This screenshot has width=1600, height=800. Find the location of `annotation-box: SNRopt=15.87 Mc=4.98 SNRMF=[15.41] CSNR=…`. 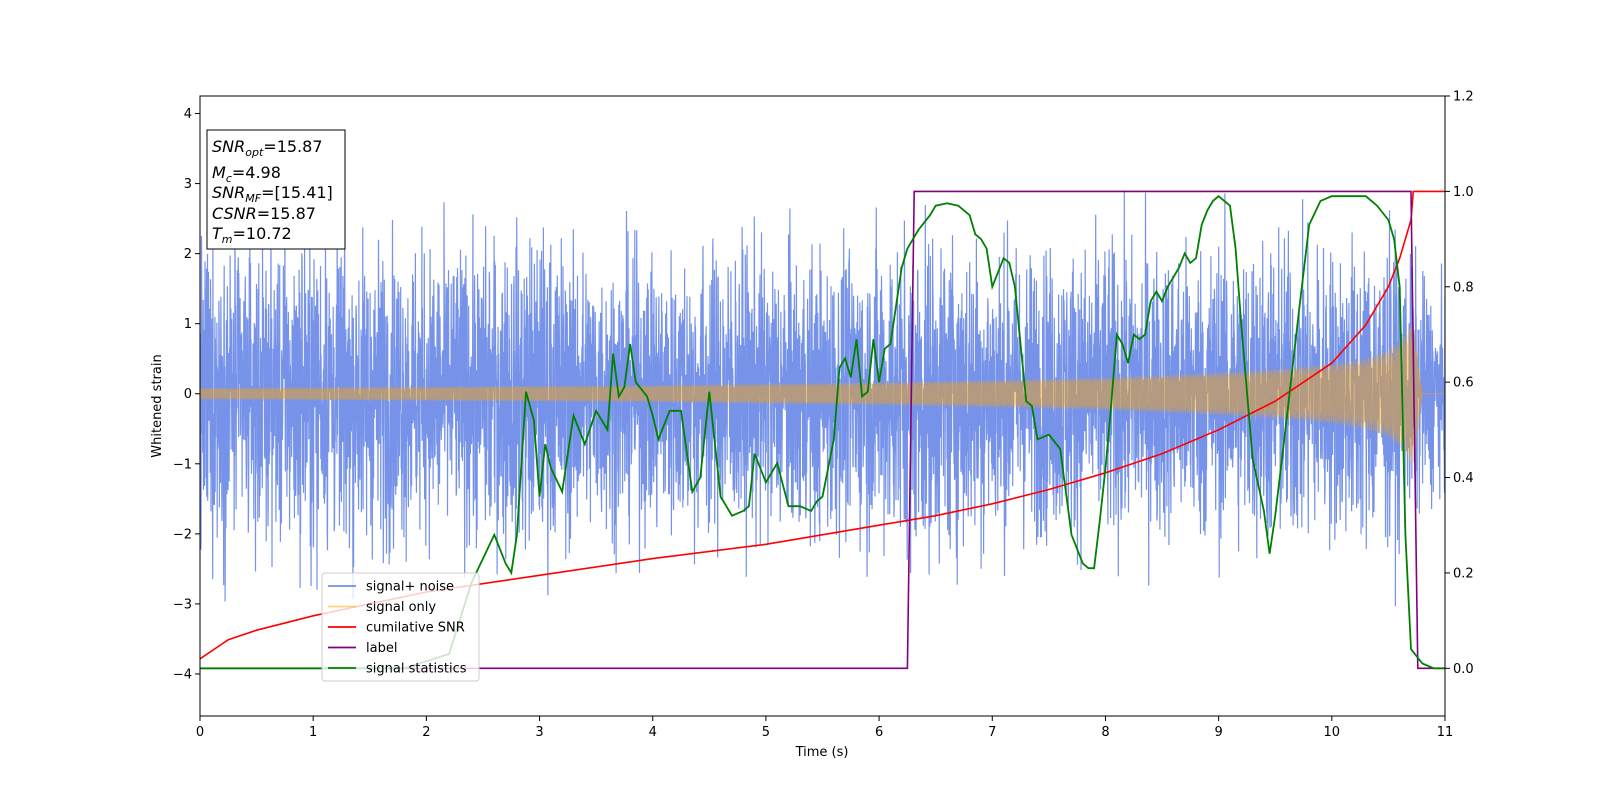

annotation-box: SNRopt=15.87 Mc=4.98 SNRMF=[15.41] CSNR=… is located at coordinates (276, 189).